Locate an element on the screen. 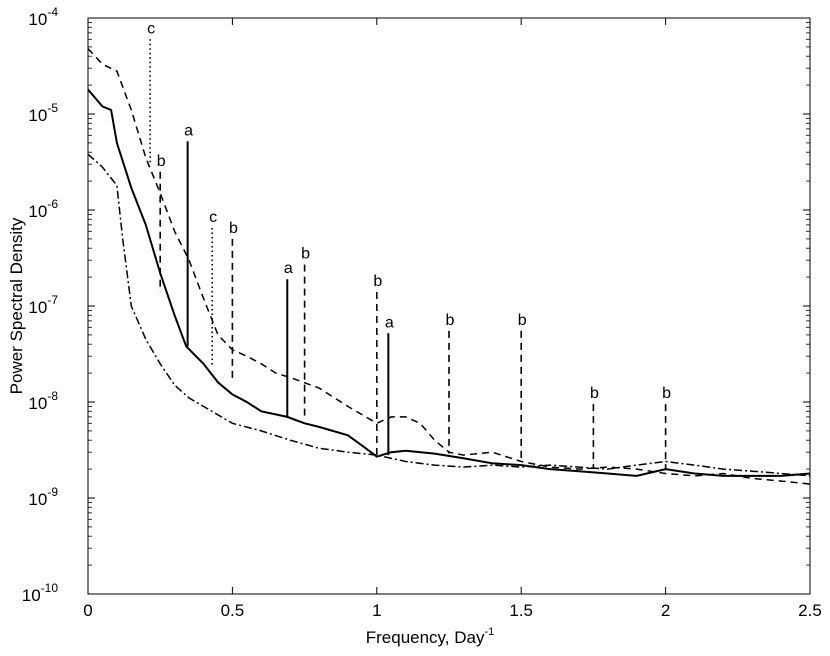  y-axis-title: Power Spectral Density is located at coordinates (16, 305).